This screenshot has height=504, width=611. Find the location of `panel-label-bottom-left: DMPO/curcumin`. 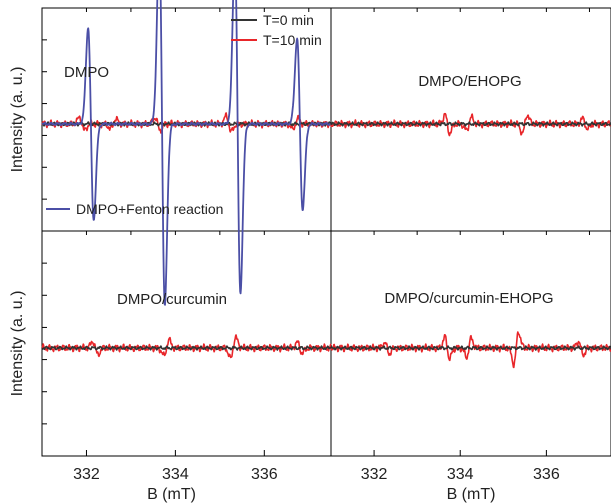

panel-label-bottom-left: DMPO/curcumin is located at coordinates (172, 299).